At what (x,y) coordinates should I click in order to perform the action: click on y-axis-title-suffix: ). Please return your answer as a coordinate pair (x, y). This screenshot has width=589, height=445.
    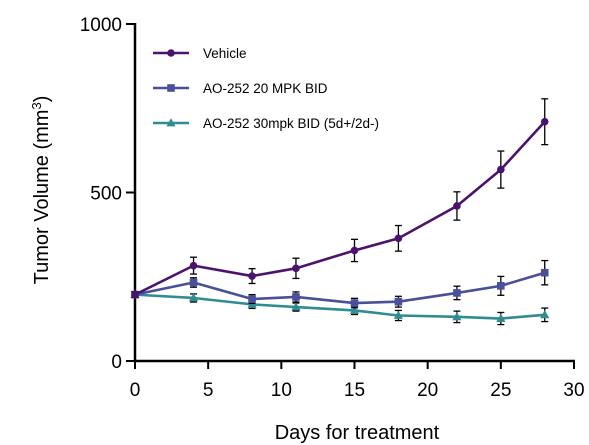
    Looking at the image, I should click on (42, 99).